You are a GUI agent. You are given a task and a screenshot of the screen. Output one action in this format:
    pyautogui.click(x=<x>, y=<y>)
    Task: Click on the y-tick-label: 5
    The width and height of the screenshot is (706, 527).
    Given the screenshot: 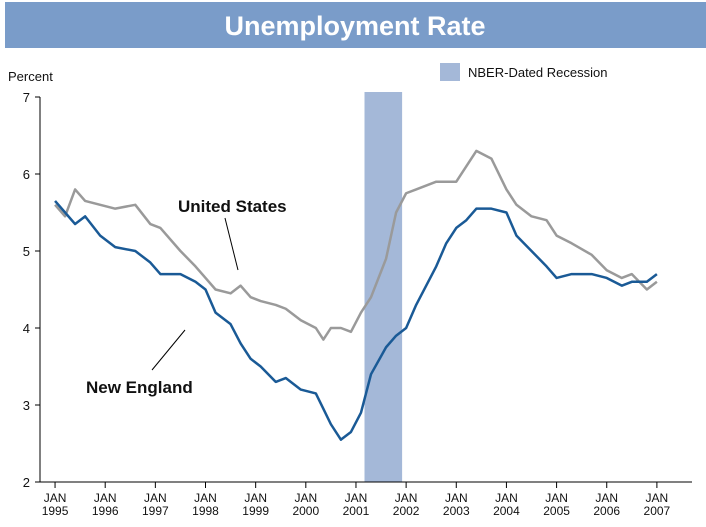 What is the action you would take?
    pyautogui.click(x=26, y=251)
    